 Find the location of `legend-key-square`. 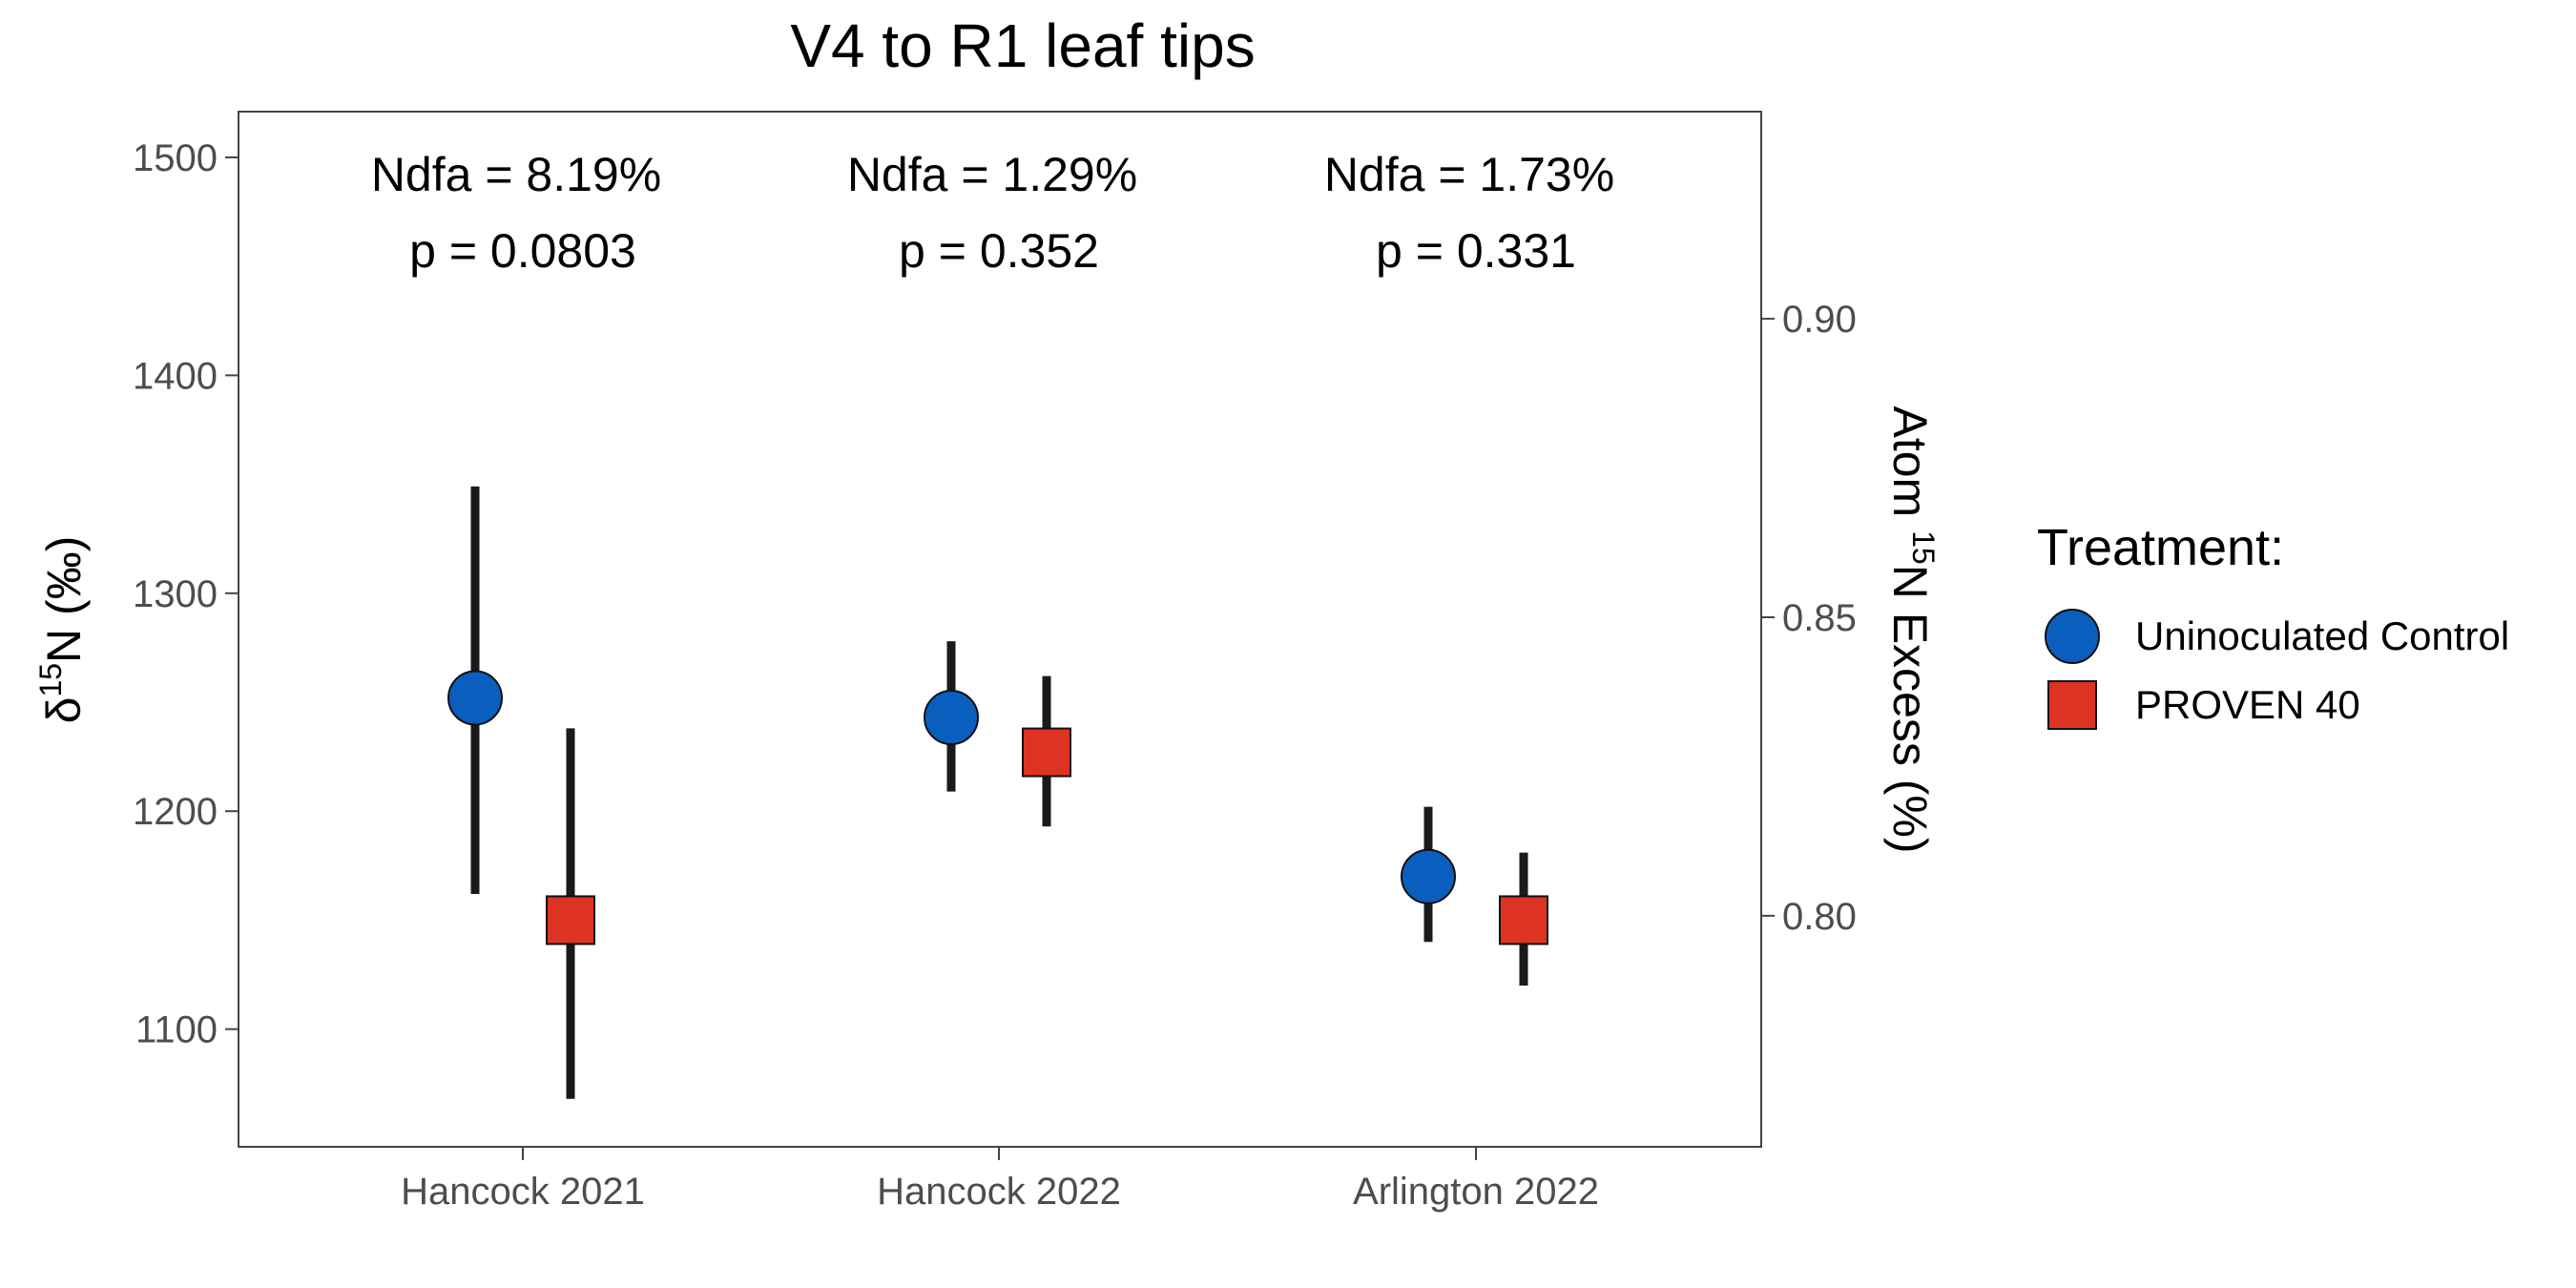

legend-key-square is located at coordinates (2072, 705).